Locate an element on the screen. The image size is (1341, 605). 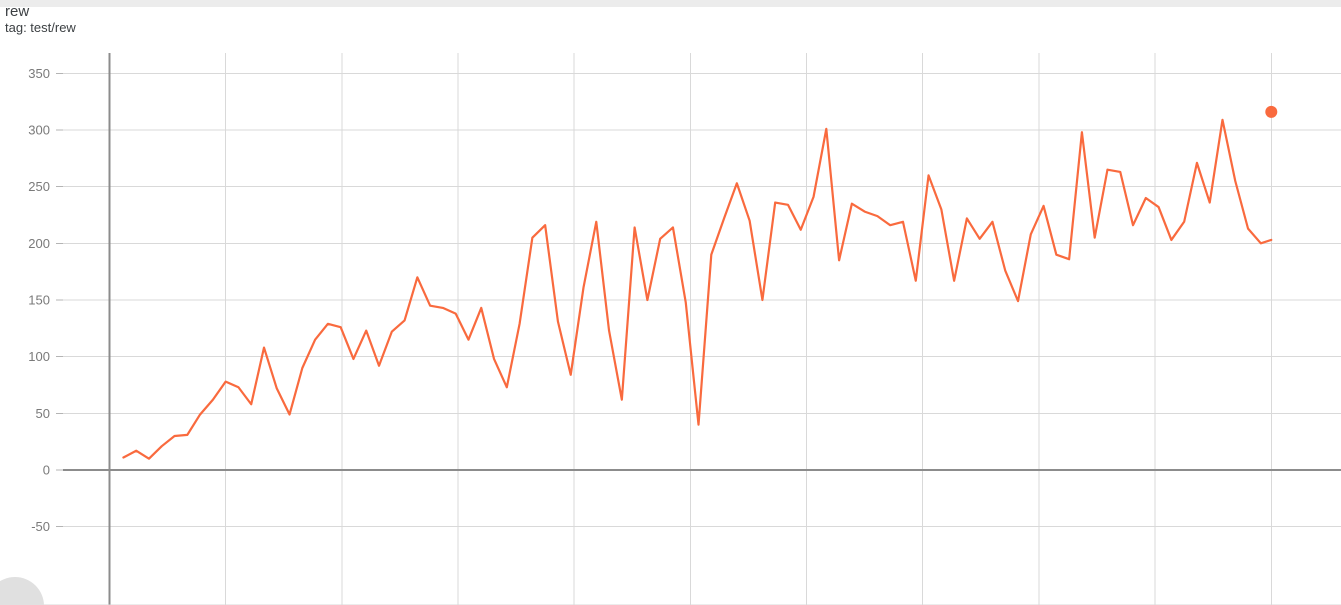
chart-tag-label: tag: test/rew is located at coordinates (40, 28).